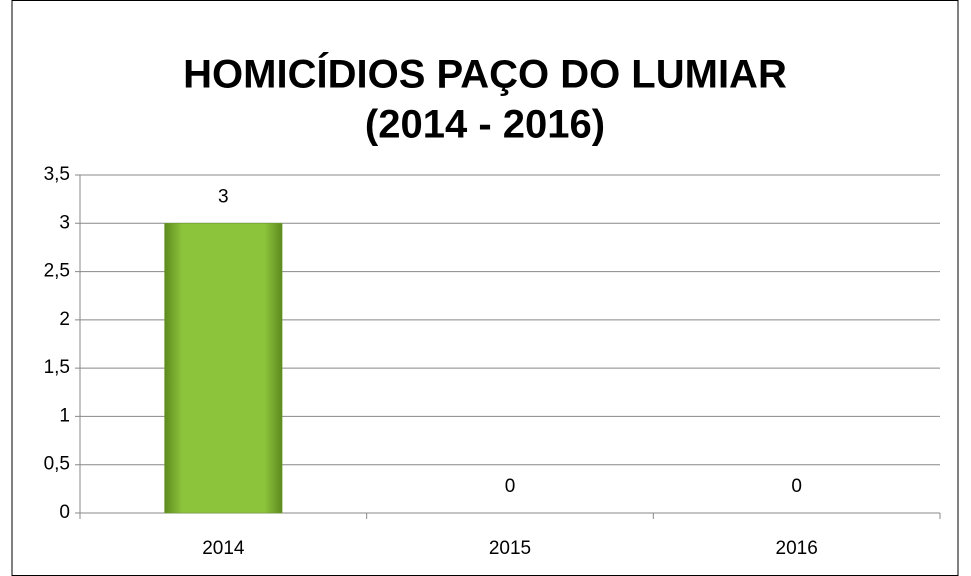 The image size is (971, 576). What do you see at coordinates (797, 548) in the screenshot?
I see `x-tick-label: 2016` at bounding box center [797, 548].